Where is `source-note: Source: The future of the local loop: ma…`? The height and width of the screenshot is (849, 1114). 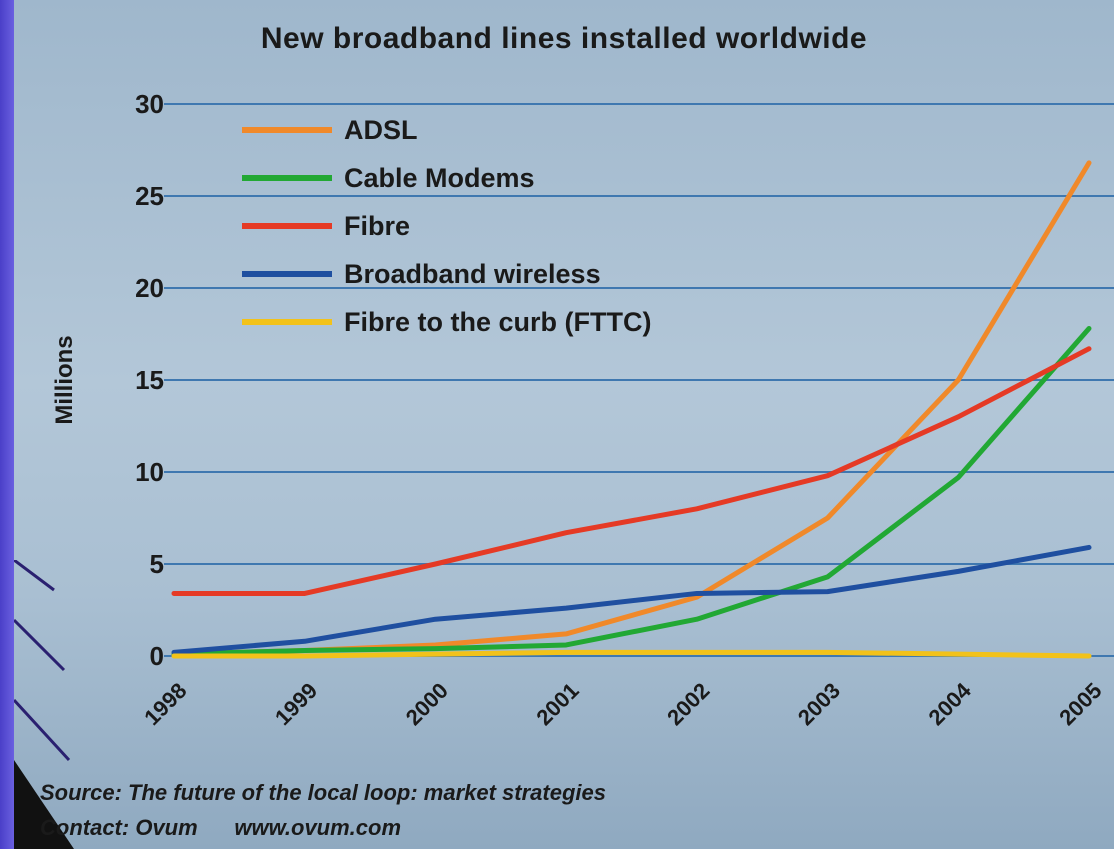 source-note: Source: The future of the local loop: ma… is located at coordinates (323, 792).